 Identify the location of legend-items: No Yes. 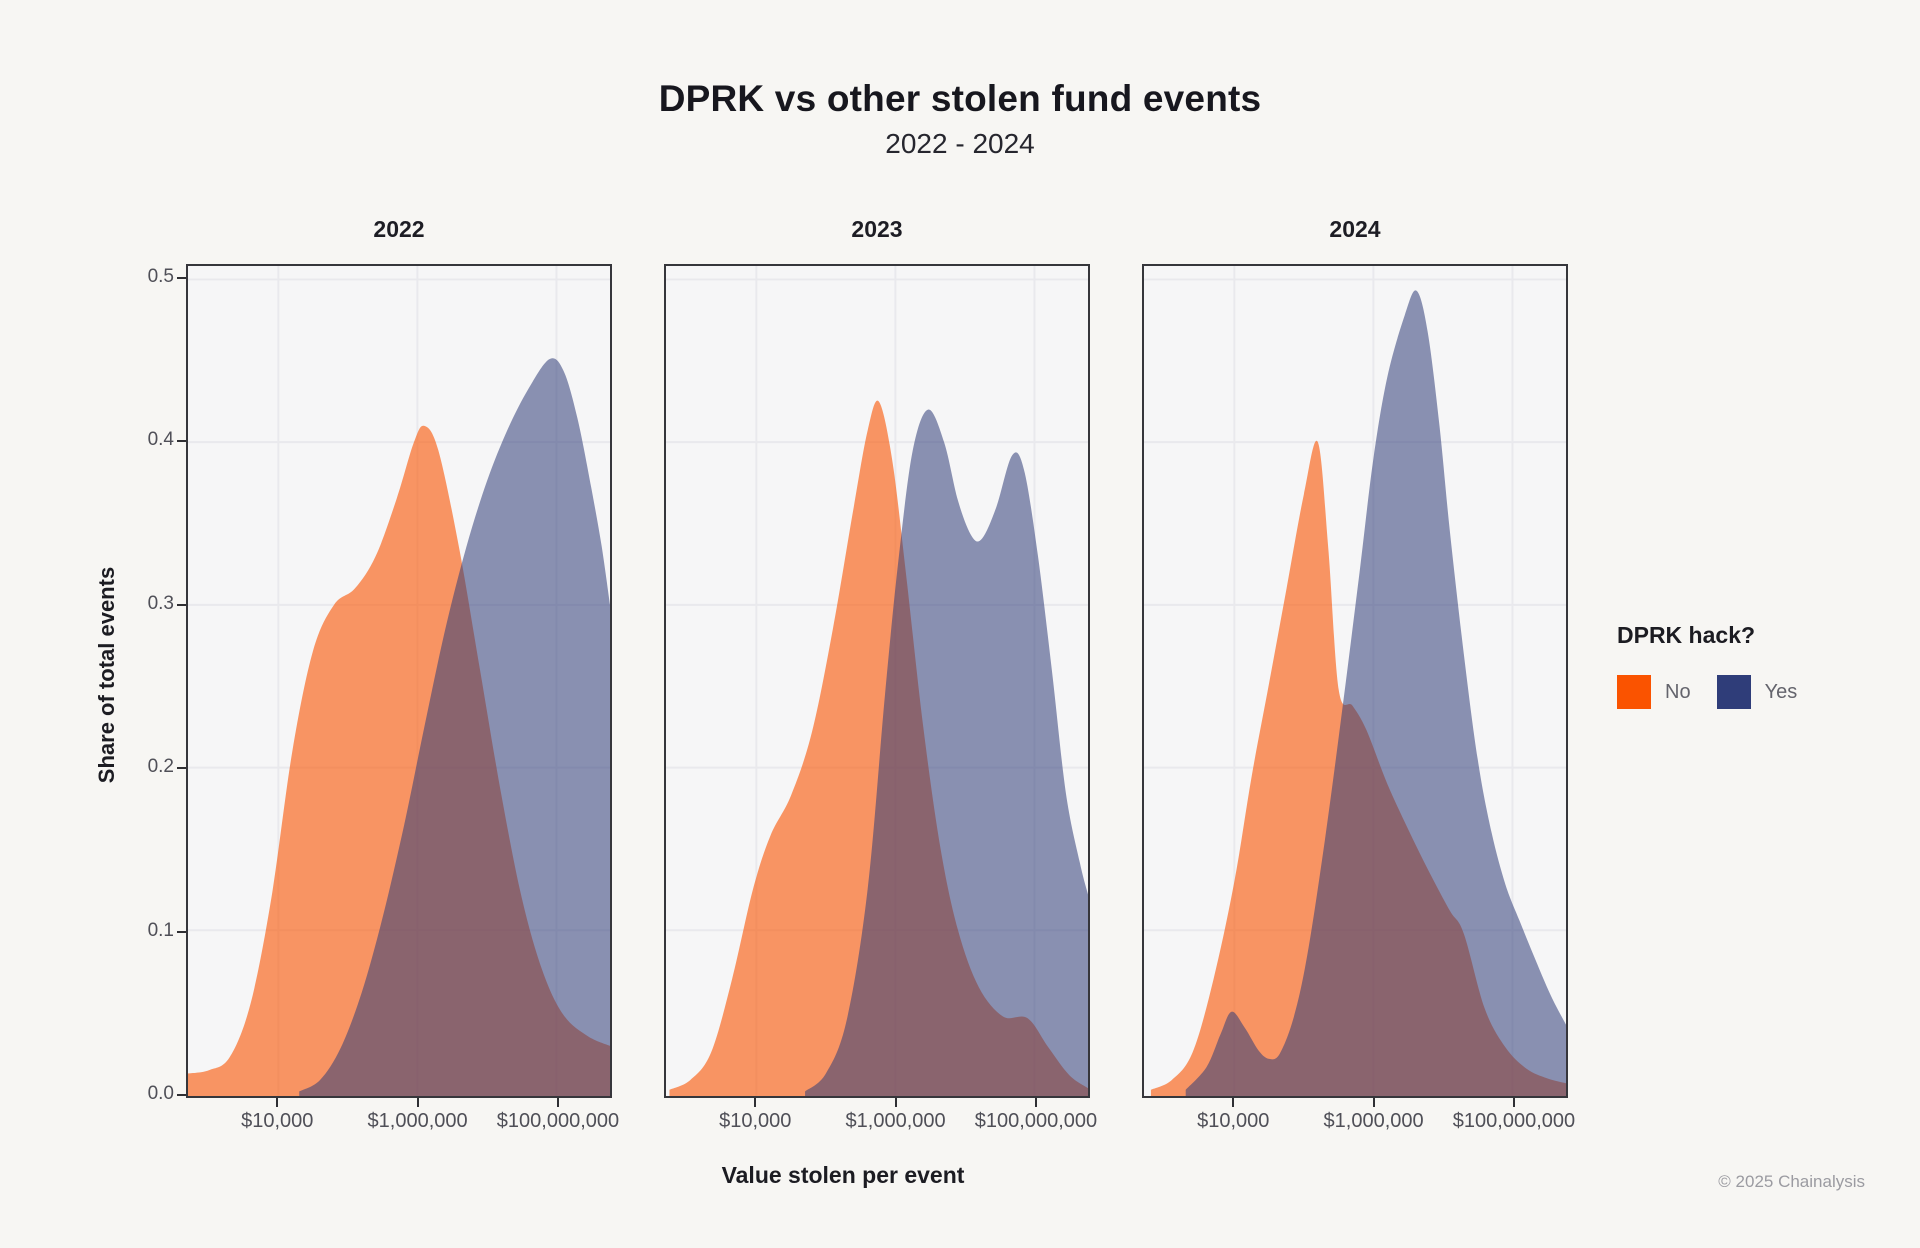
(1720, 692).